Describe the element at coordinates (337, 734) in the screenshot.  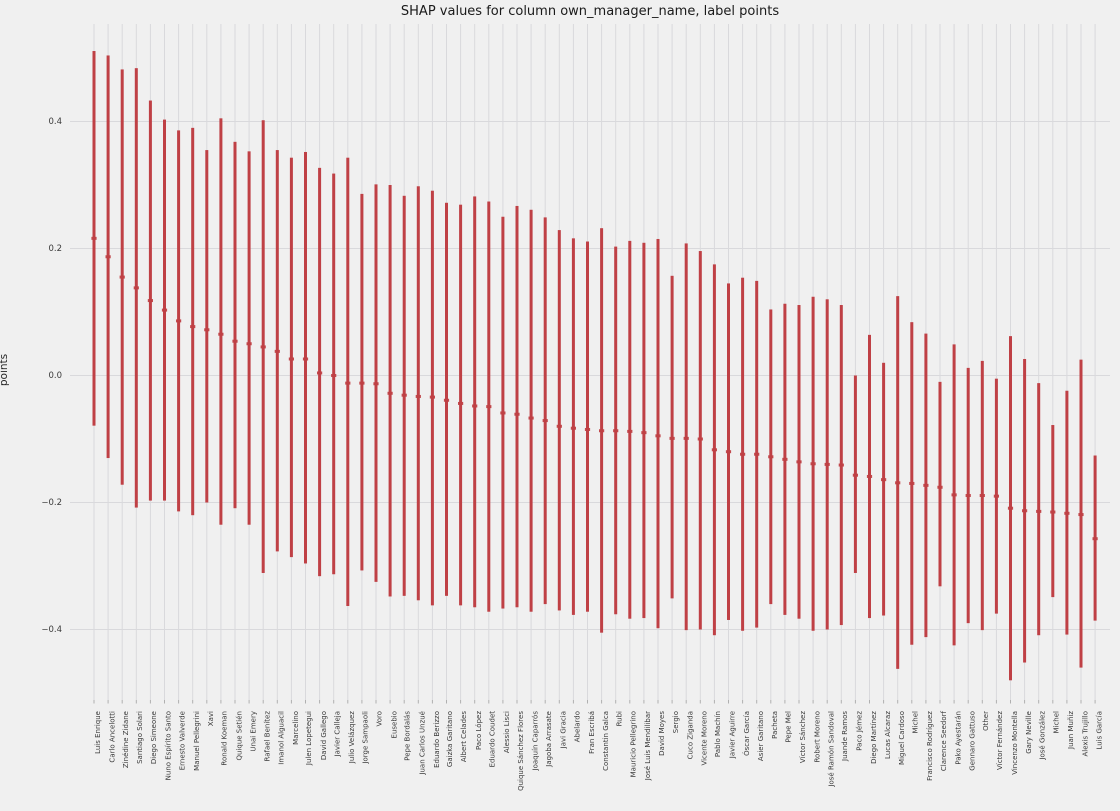
I see `x-tick-label: Javier Calleja` at that location.